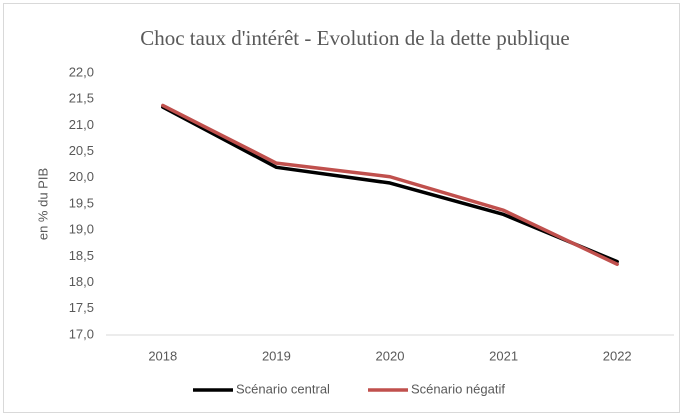 Image resolution: width=683 pixels, height=416 pixels. What do you see at coordinates (276, 355) in the screenshot?
I see `x-tick-label: 2019` at bounding box center [276, 355].